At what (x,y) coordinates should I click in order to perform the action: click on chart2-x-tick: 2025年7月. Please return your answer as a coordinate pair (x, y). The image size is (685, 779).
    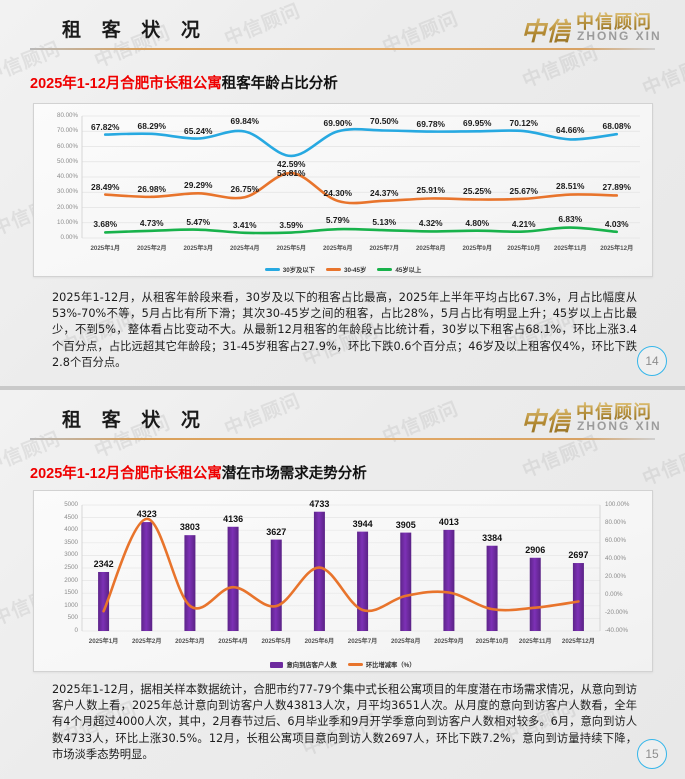
    Looking at the image, I should click on (362, 641).